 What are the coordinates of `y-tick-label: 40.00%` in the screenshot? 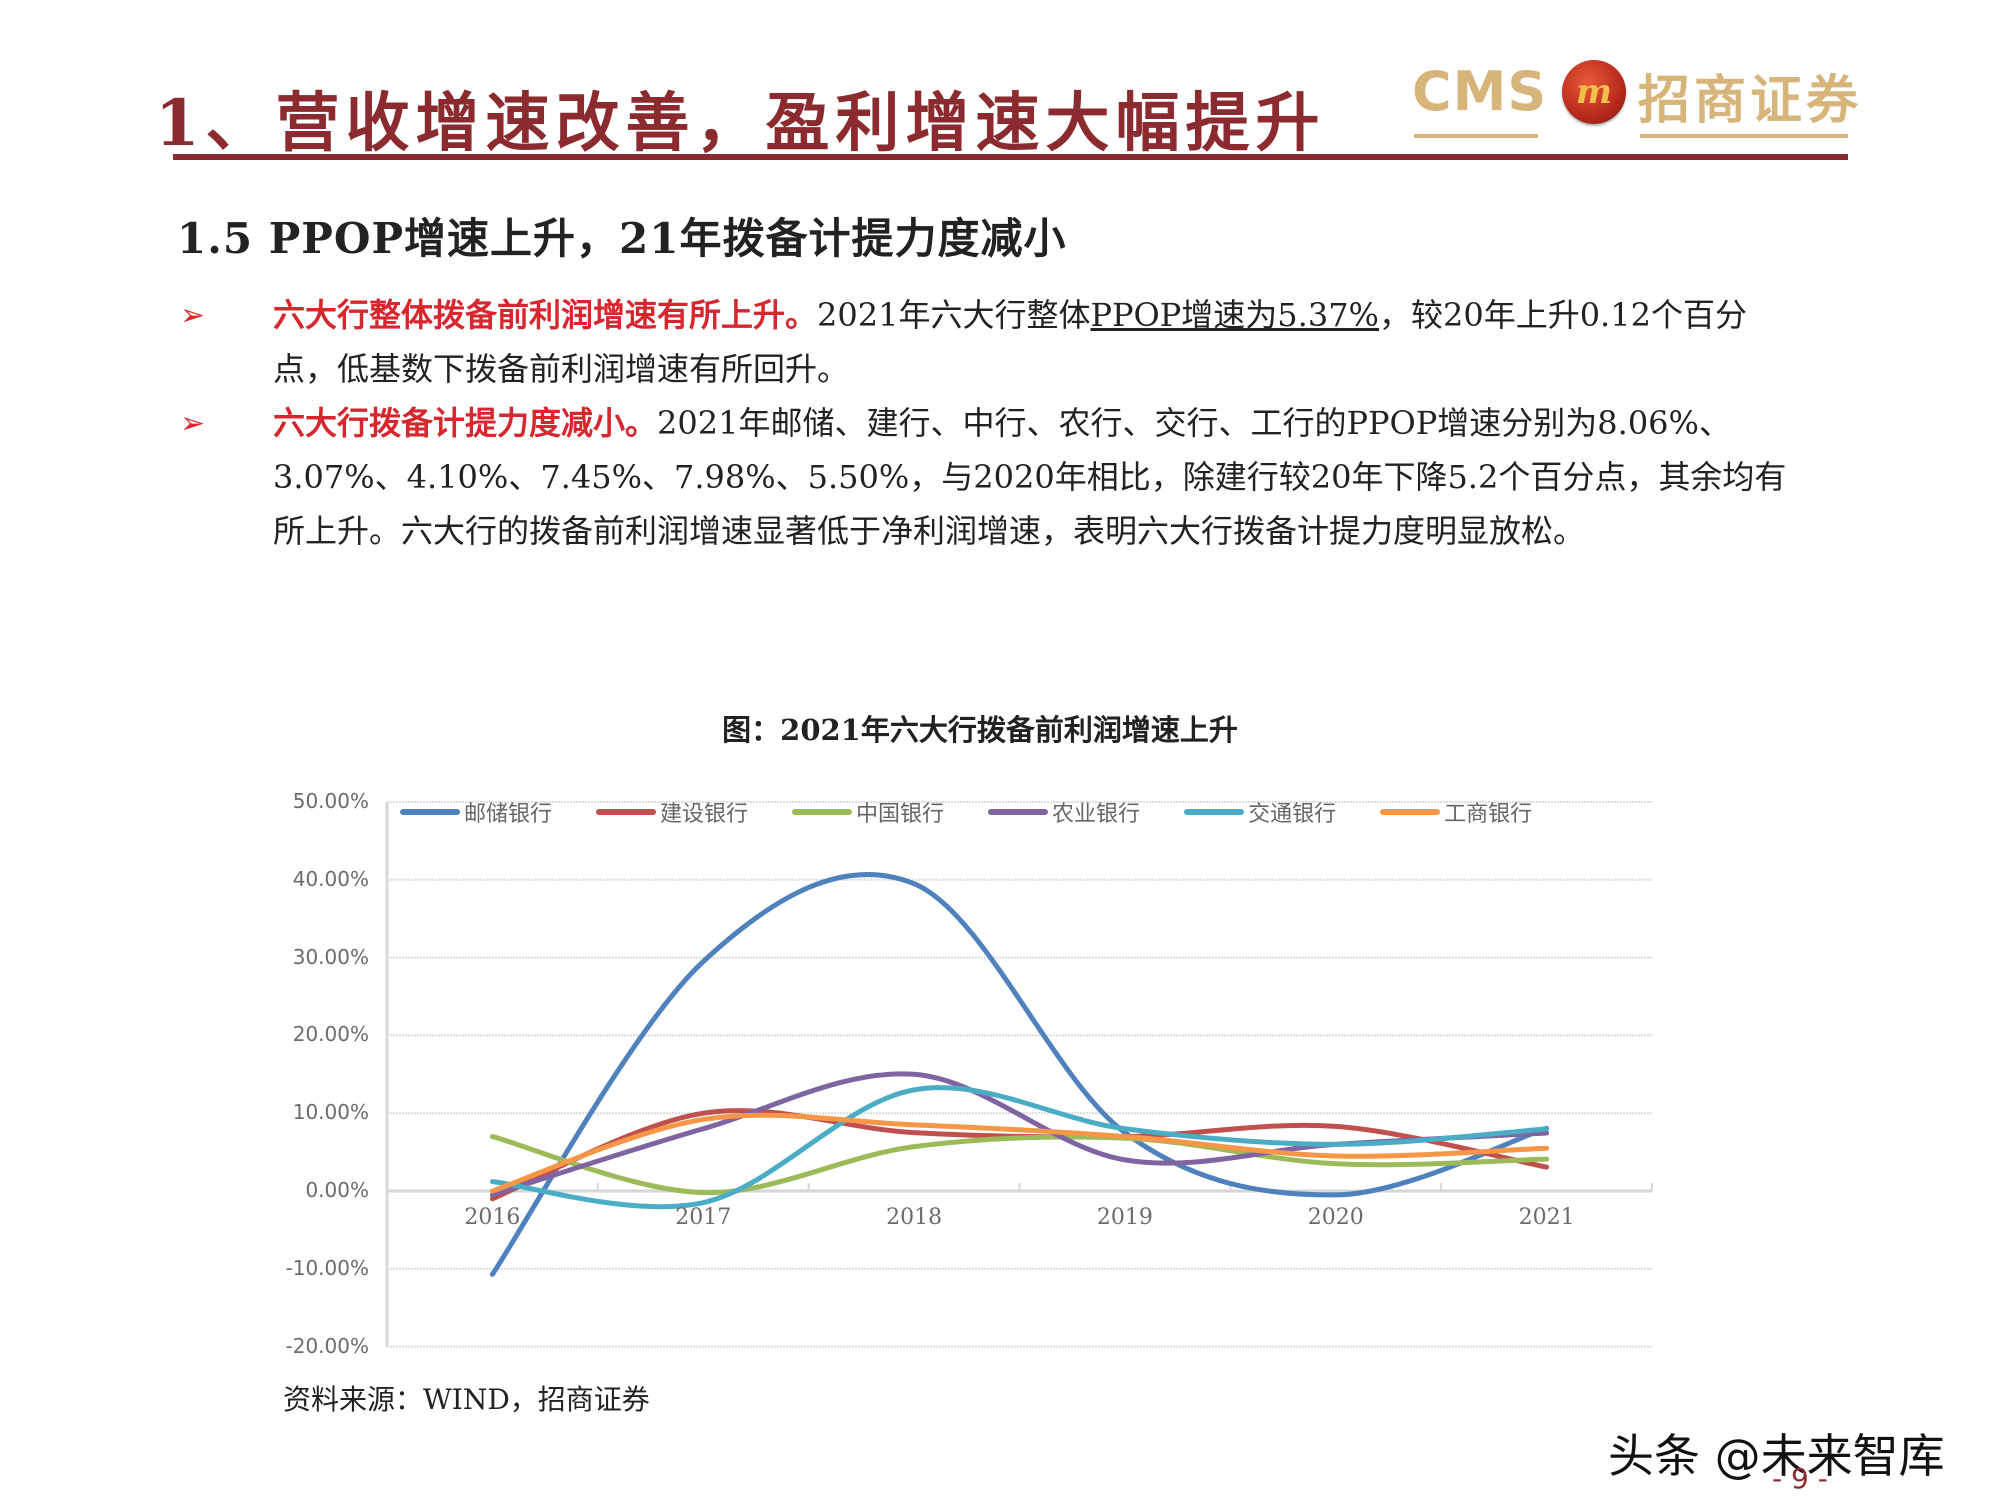 It's located at (330, 878).